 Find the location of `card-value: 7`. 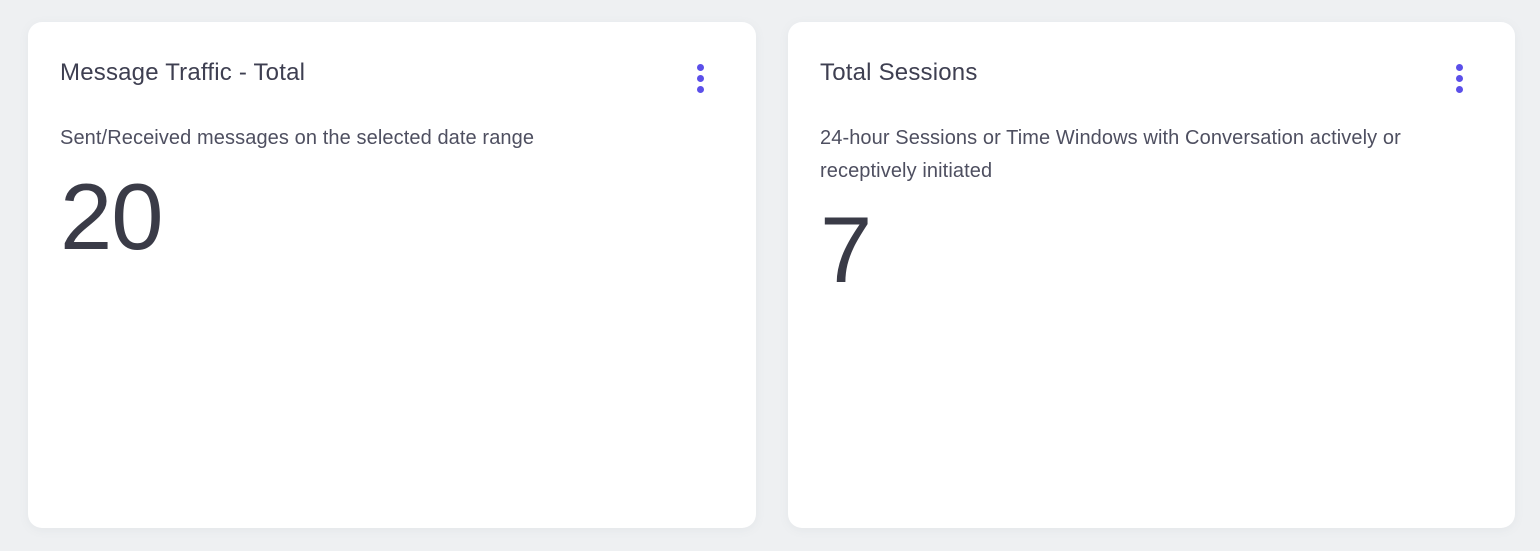

card-value: 7 is located at coordinates (846, 249).